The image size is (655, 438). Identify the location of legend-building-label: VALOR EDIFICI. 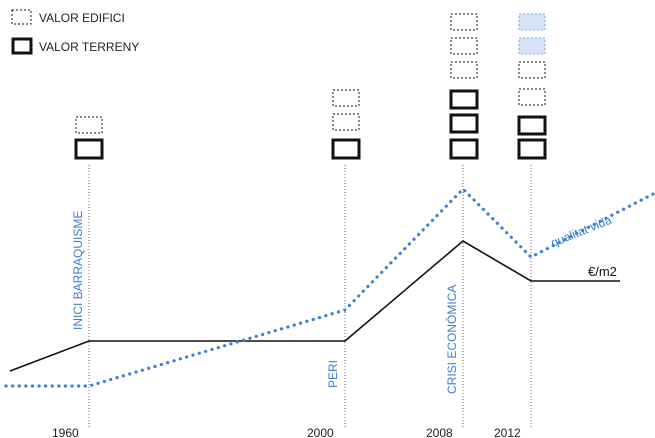
(82, 18).